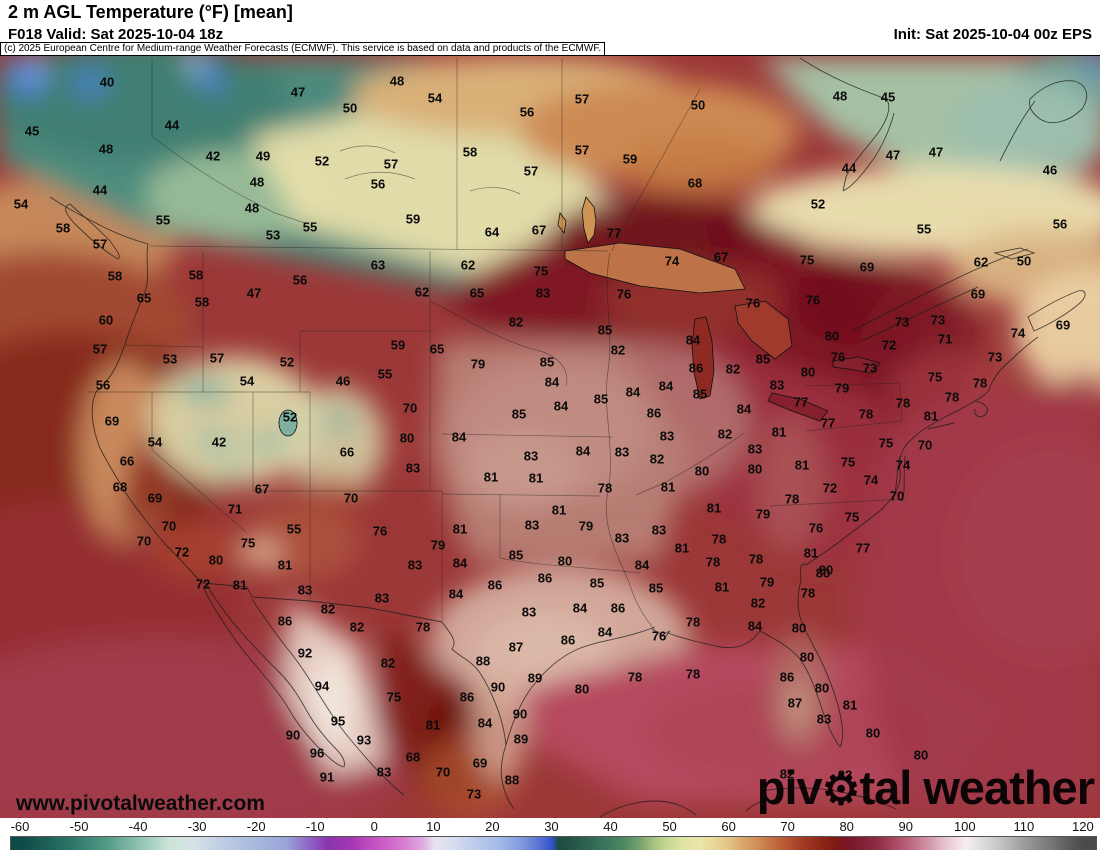 The width and height of the screenshot is (1100, 850). I want to click on site-url-watermark: www.pivotalweather.com, so click(140, 803).